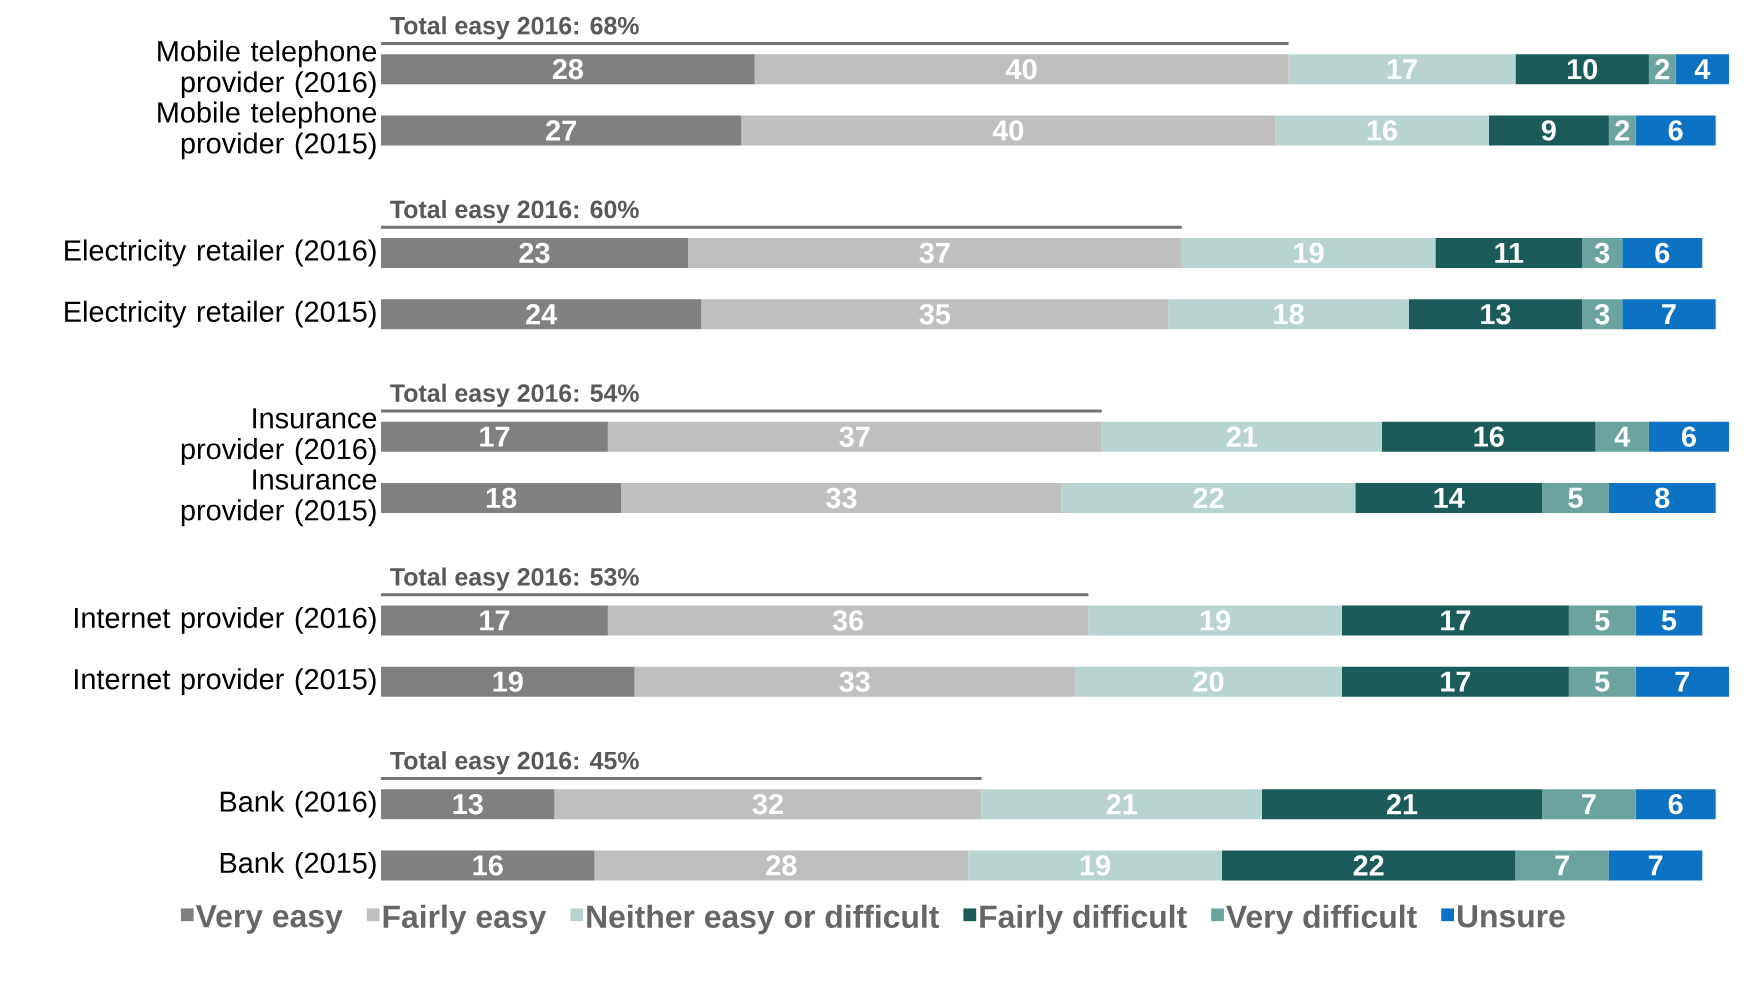 The width and height of the screenshot is (1748, 983). What do you see at coordinates (935, 314) in the screenshot?
I see `data-label: 35` at bounding box center [935, 314].